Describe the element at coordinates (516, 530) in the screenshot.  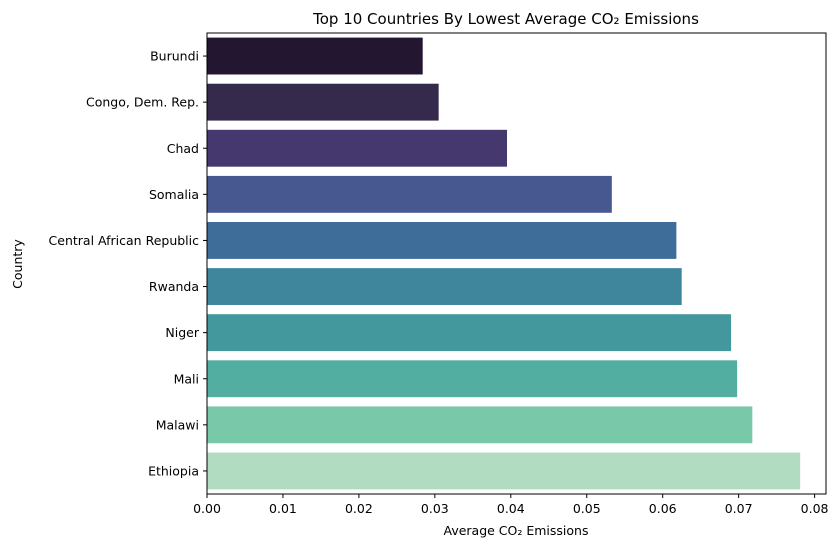
I see `x-axis-label: Average CO₂ Emissions` at that location.